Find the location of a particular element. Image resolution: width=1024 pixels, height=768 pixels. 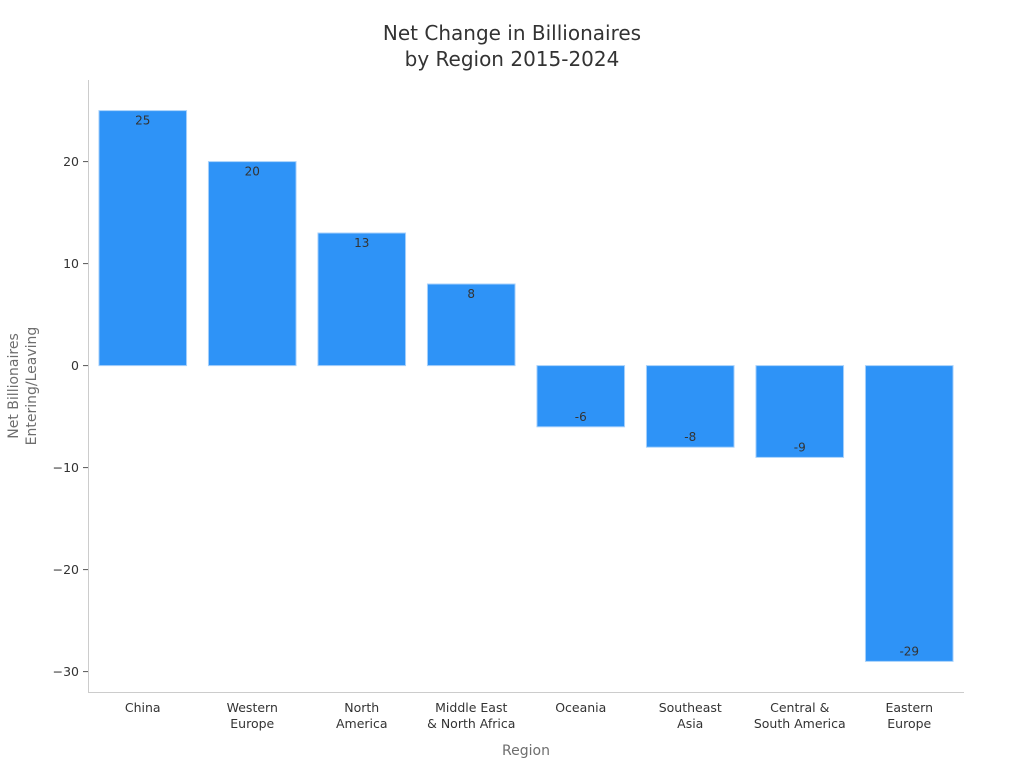

data-label: -6 is located at coordinates (581, 417).